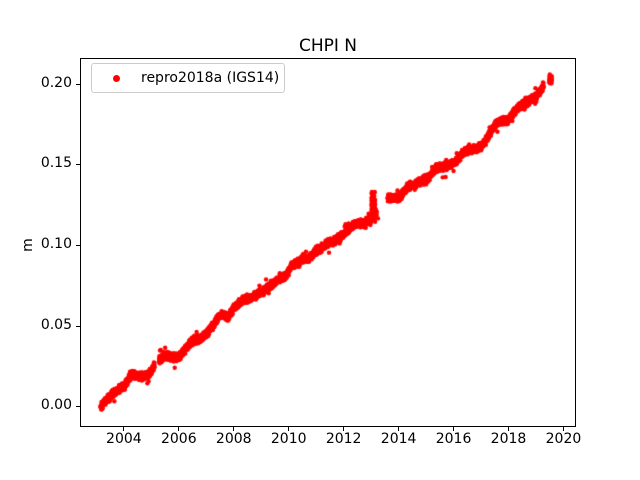 The width and height of the screenshot is (640, 480). I want to click on legend-box: repro2018a (IGS14), so click(188, 78).